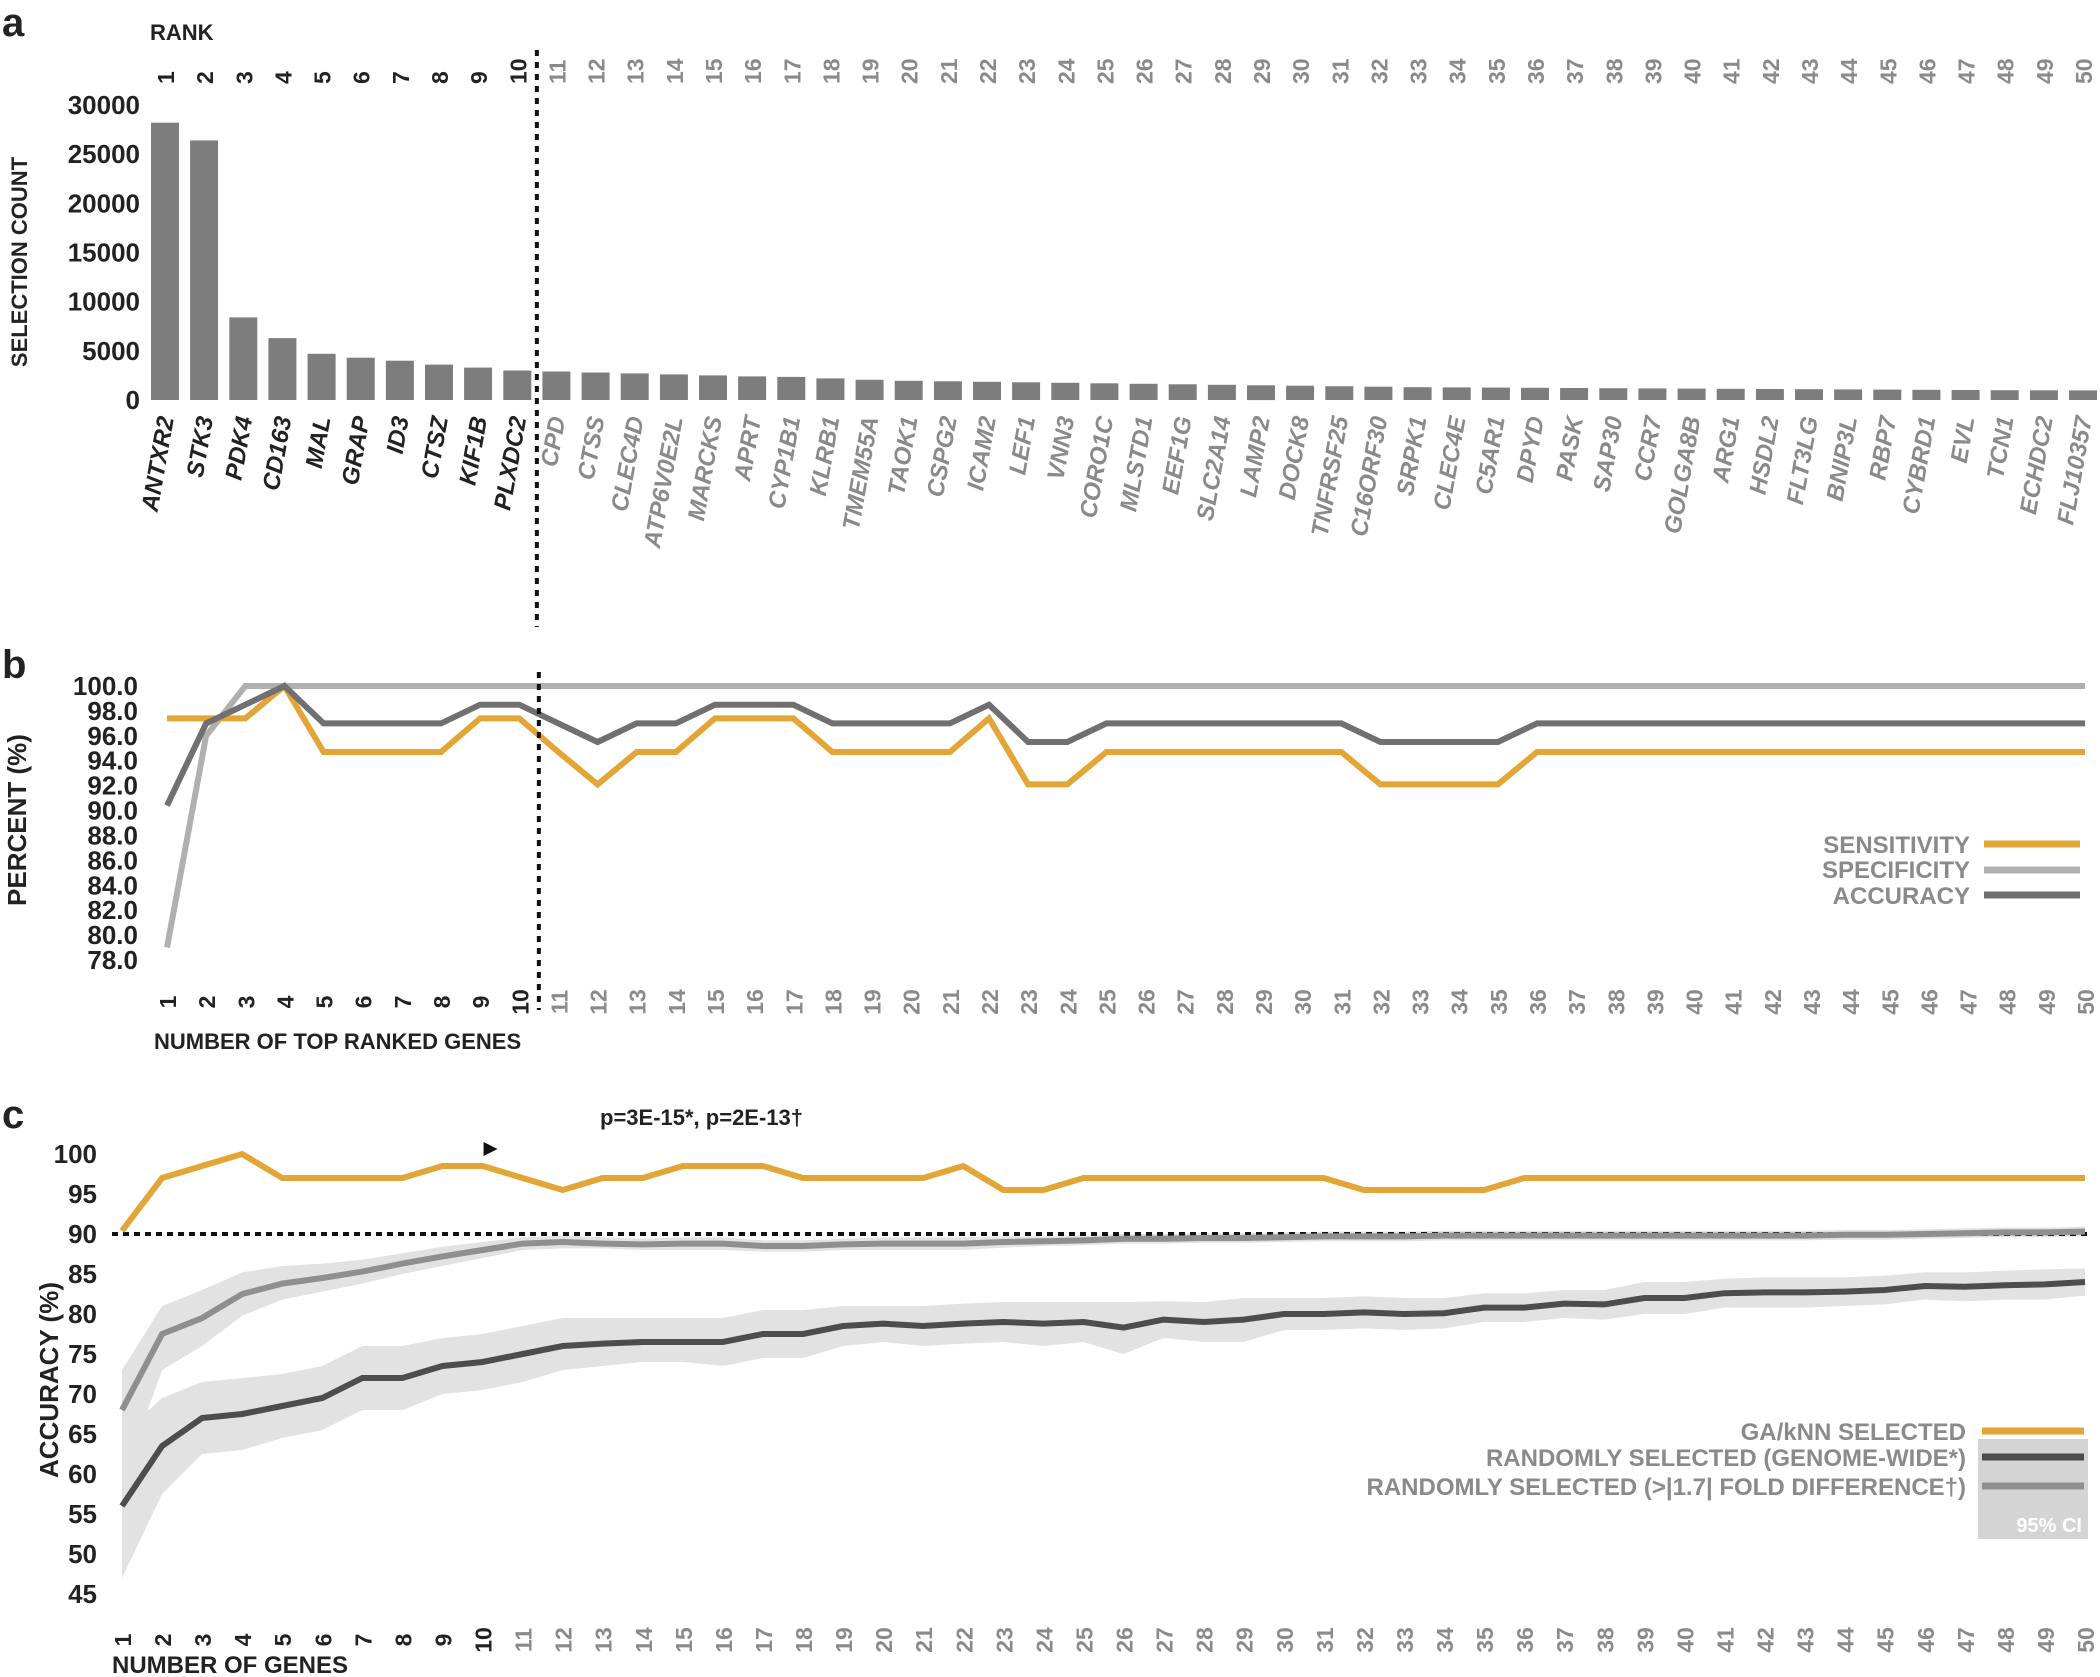 This screenshot has height=1677, width=2100. What do you see at coordinates (597, 71) in the screenshot?
I see `rank-tick-label: 12` at bounding box center [597, 71].